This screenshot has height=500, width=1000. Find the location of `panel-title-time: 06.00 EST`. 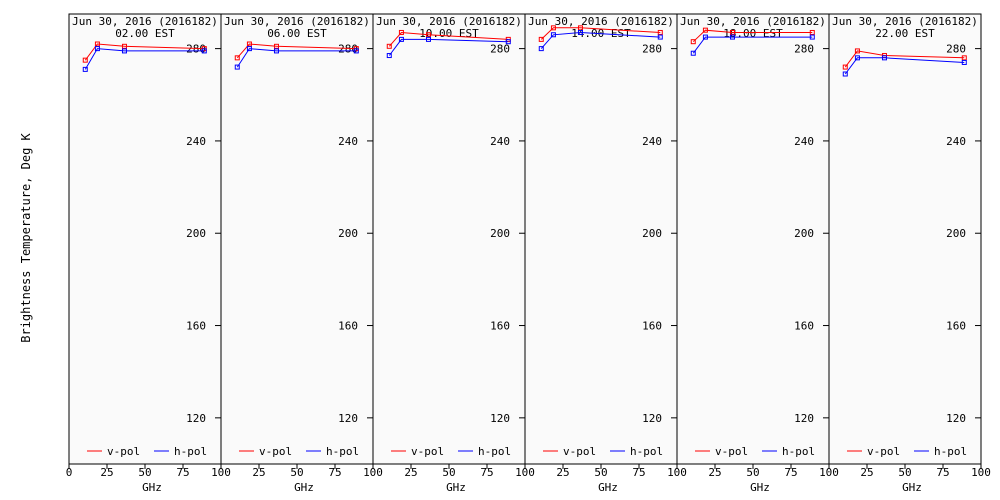

panel-title-time: 06.00 EST is located at coordinates (297, 33).